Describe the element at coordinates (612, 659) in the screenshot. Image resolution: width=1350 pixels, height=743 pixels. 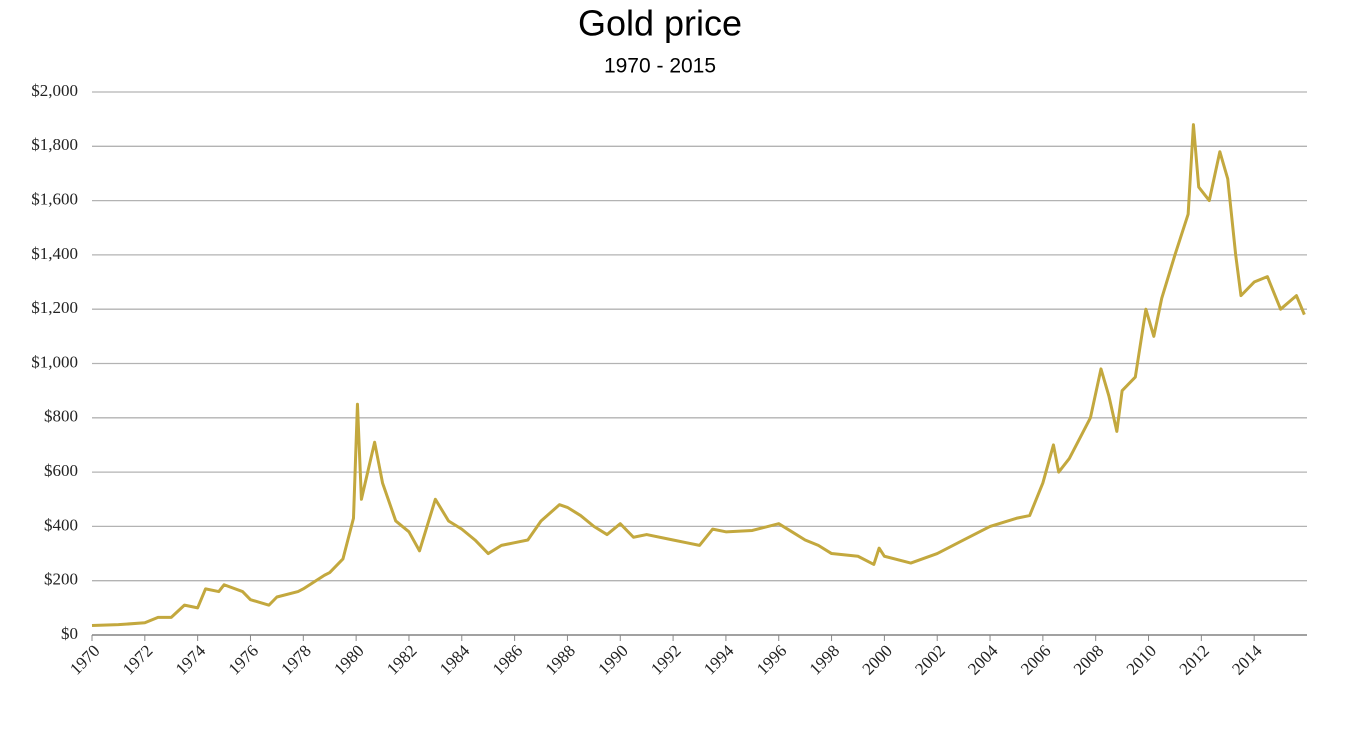
I see `x-tick-label: 1990` at that location.